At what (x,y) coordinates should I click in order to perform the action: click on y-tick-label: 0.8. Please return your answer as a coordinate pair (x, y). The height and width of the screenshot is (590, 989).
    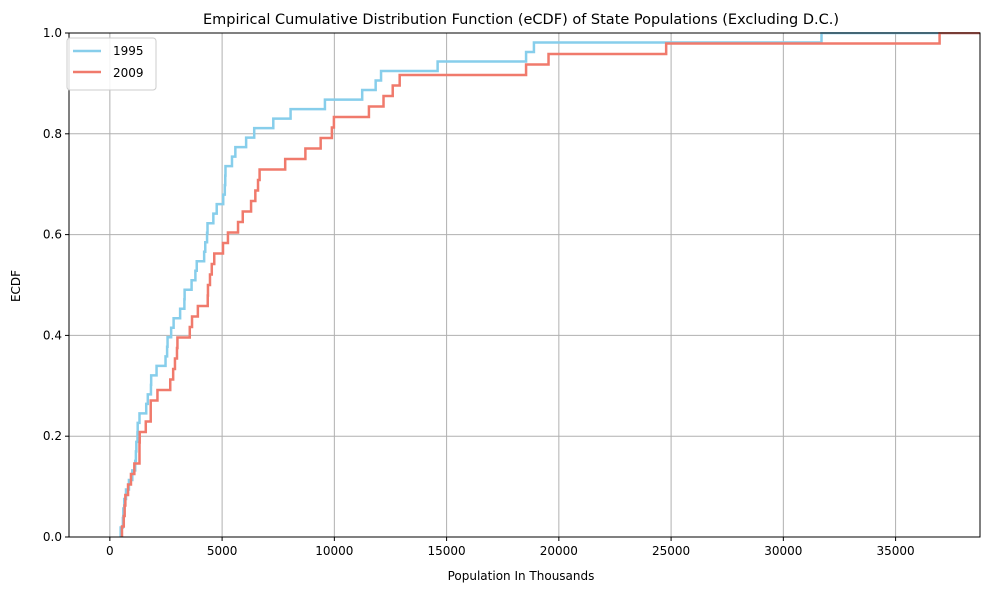
    Looking at the image, I should click on (52, 134).